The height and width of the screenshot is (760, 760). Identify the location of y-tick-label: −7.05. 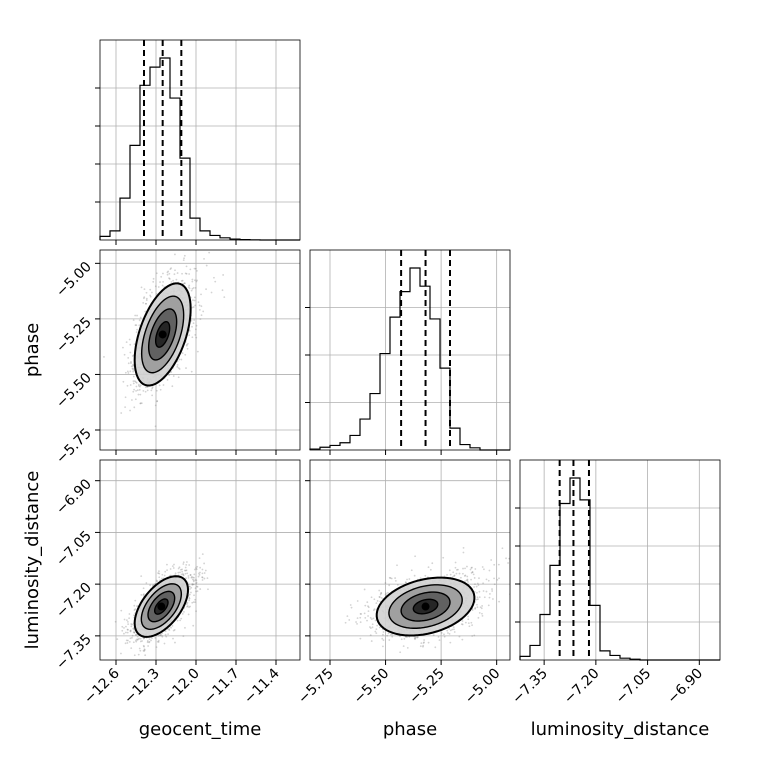
(74, 549).